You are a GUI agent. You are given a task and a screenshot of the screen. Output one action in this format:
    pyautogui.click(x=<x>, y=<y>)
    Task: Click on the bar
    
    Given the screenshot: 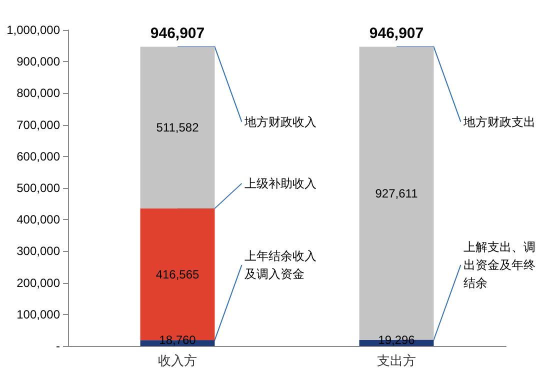 What is the action you would take?
    pyautogui.click(x=177, y=127)
    